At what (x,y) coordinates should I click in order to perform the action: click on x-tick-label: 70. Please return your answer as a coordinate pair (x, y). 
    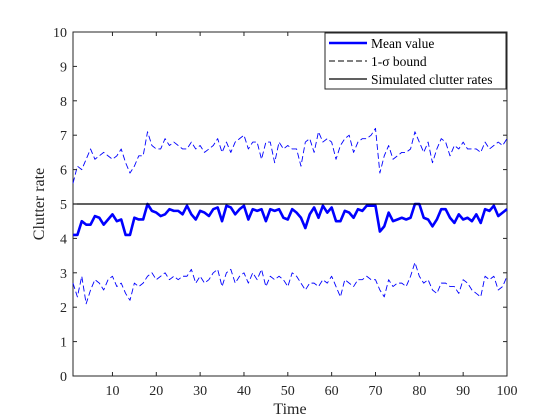
    Looking at the image, I should click on (375, 391).